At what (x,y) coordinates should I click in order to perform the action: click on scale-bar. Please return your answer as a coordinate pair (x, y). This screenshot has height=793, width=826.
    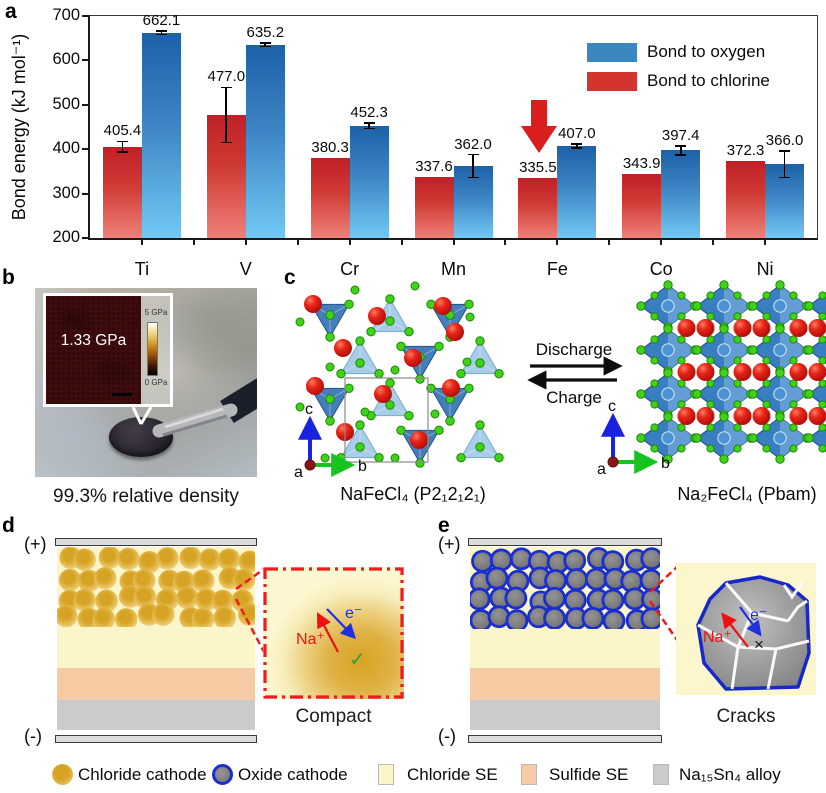
    Looking at the image, I should click on (122, 394).